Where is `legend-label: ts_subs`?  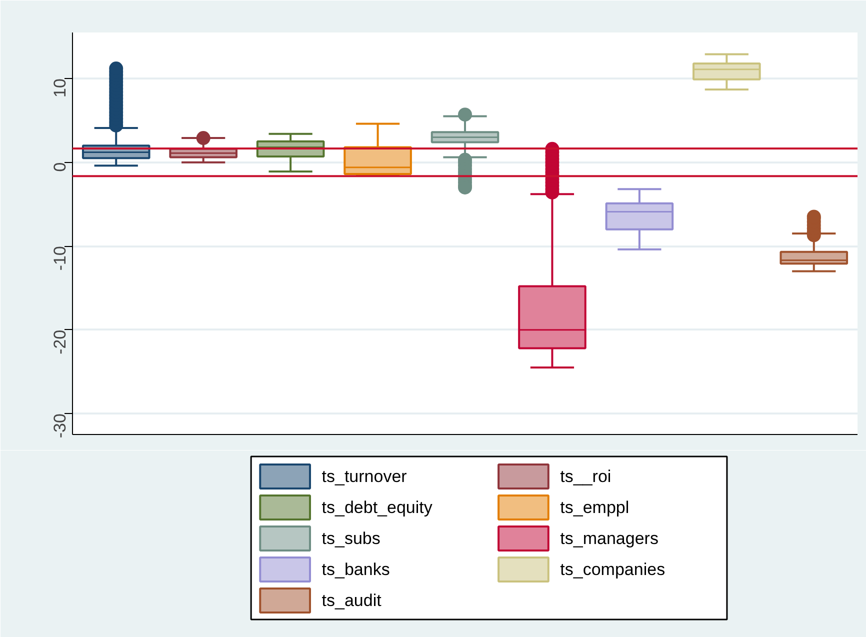
legend-label: ts_subs is located at coordinates (351, 538).